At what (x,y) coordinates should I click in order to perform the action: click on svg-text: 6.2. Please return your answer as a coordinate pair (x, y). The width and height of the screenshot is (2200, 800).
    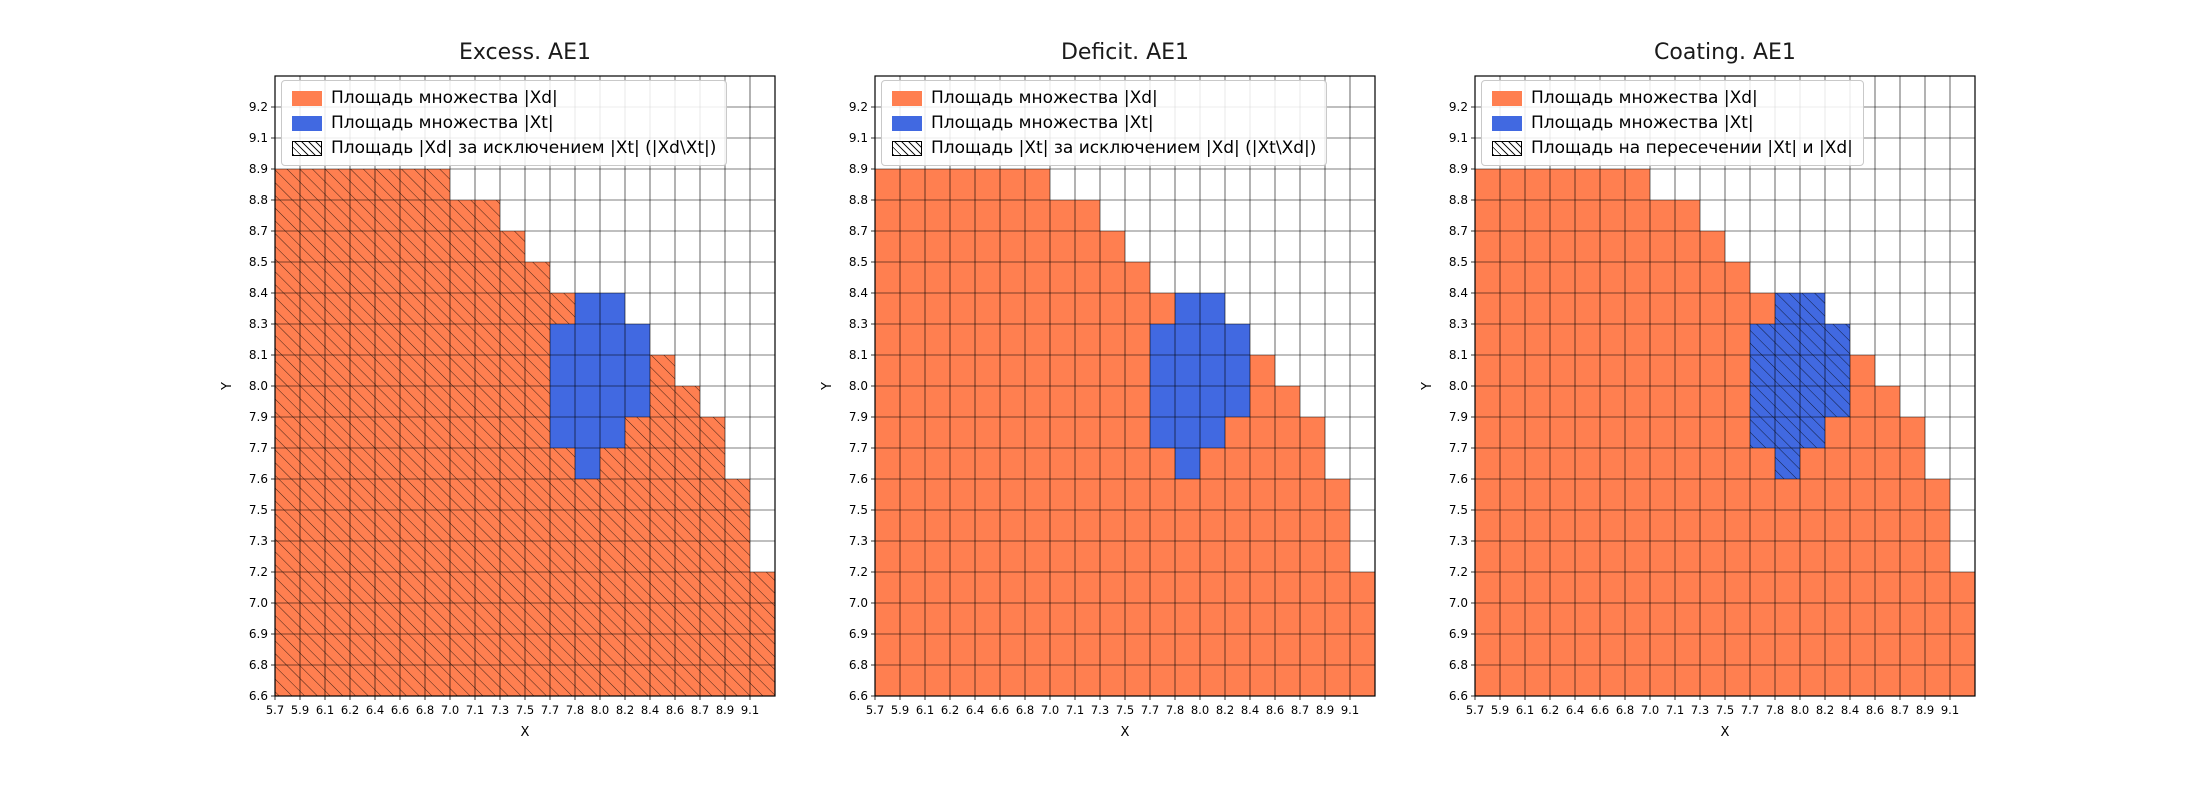
    Looking at the image, I should click on (950, 710).